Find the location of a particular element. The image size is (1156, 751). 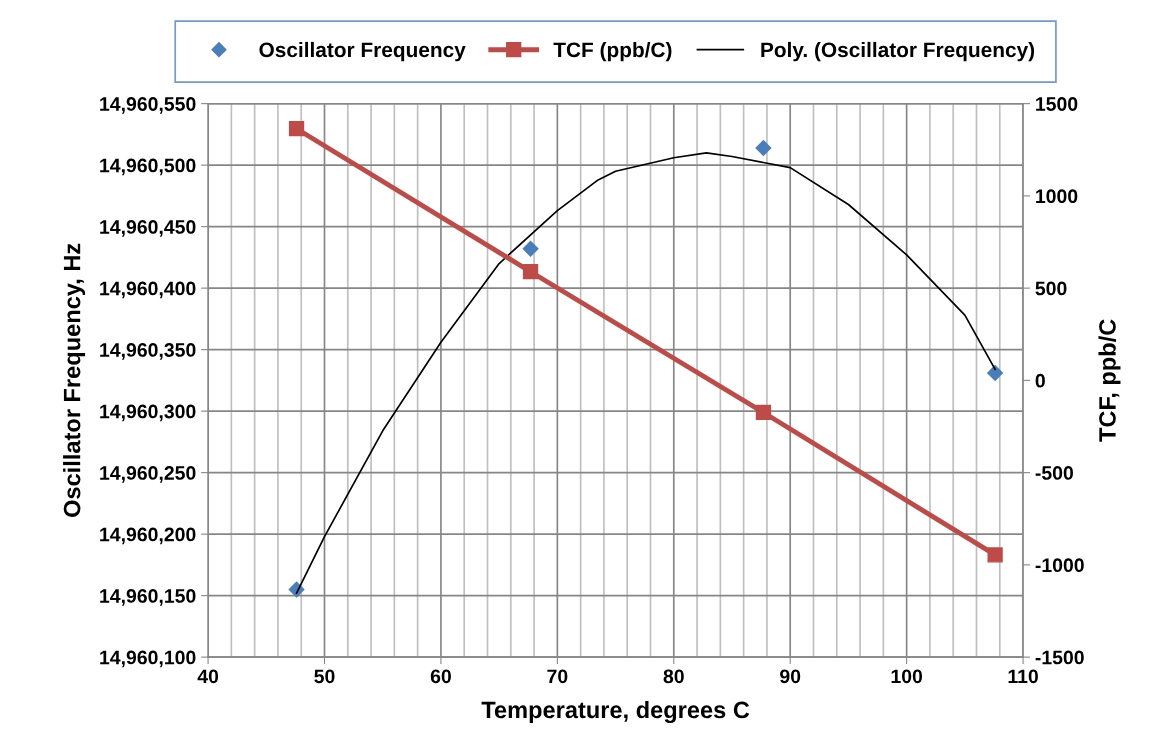

y-tick-label: 14,960,300 is located at coordinates (148, 413).